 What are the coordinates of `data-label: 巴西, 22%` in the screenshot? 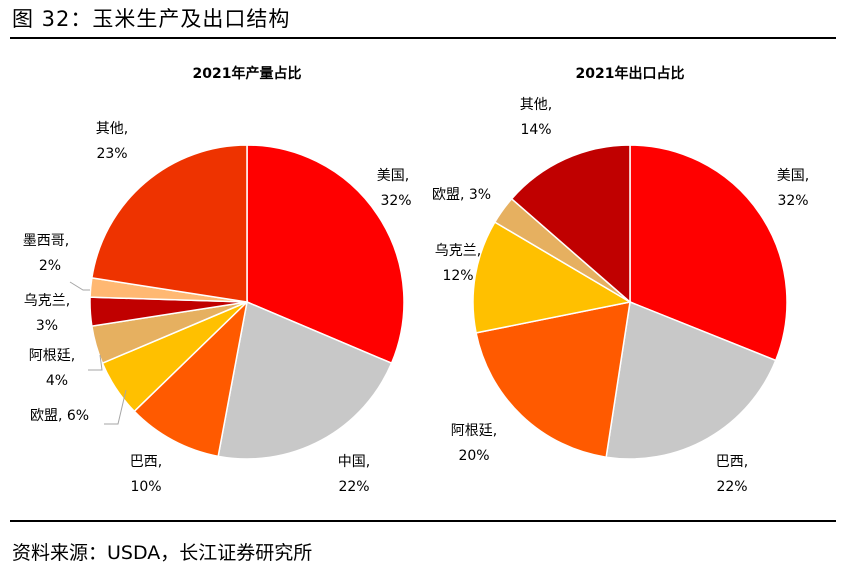 It's located at (732, 474).